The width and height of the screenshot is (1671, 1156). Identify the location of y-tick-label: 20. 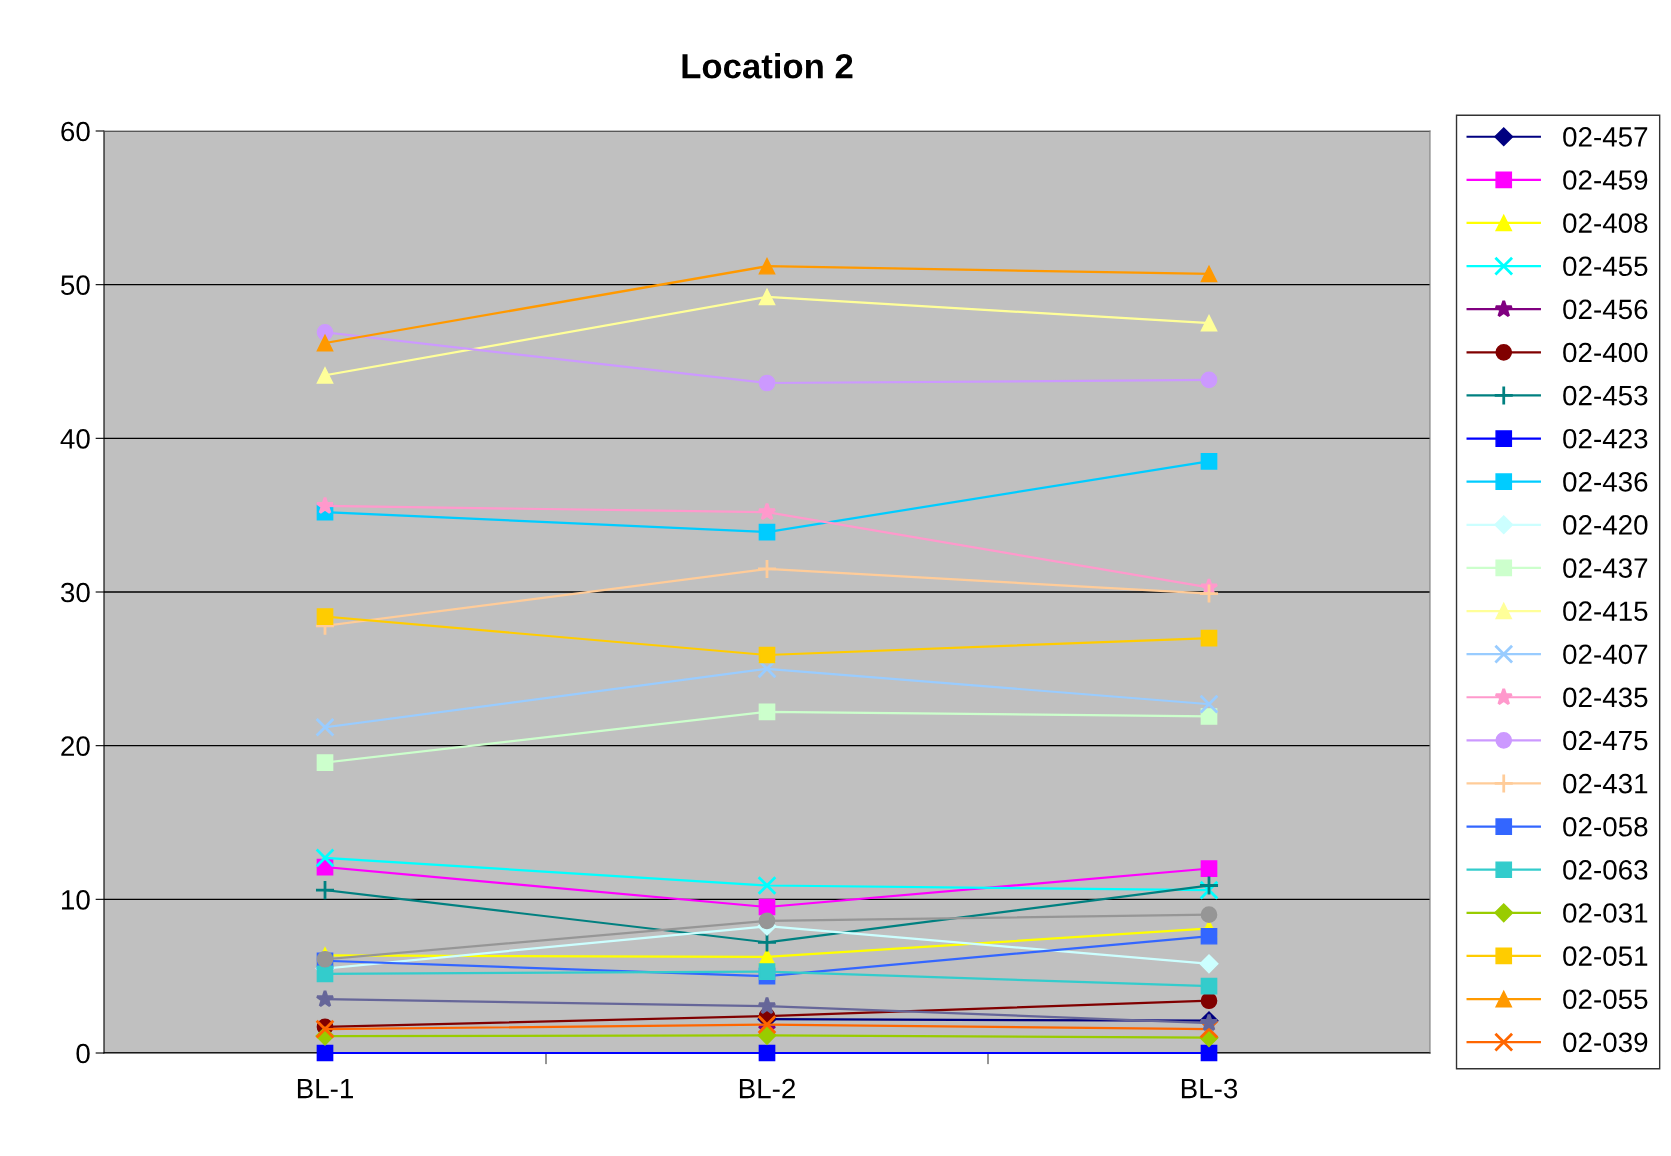
(75, 746).